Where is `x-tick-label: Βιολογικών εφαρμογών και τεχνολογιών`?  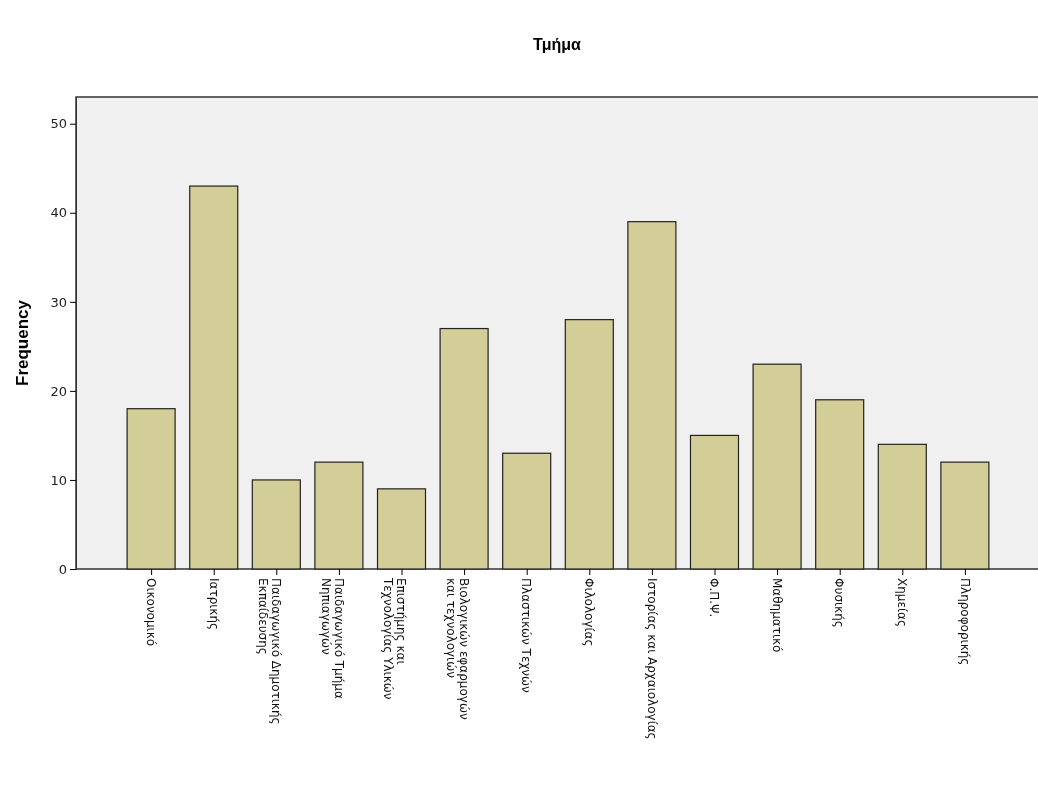
x-tick-label: Βιολογικών εφαρμογών και τεχνολογιών is located at coordinates (457, 649).